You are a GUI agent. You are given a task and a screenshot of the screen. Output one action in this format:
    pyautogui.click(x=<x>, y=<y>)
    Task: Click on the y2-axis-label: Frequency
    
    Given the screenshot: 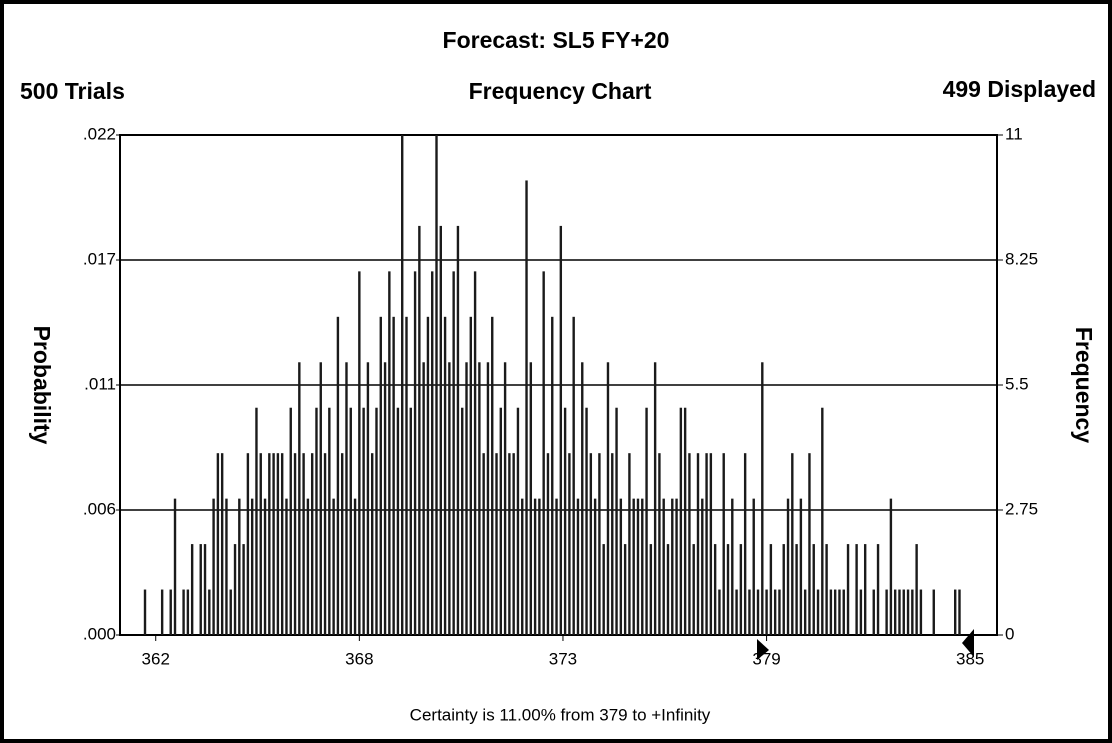 What is the action you would take?
    pyautogui.click(x=1084, y=385)
    